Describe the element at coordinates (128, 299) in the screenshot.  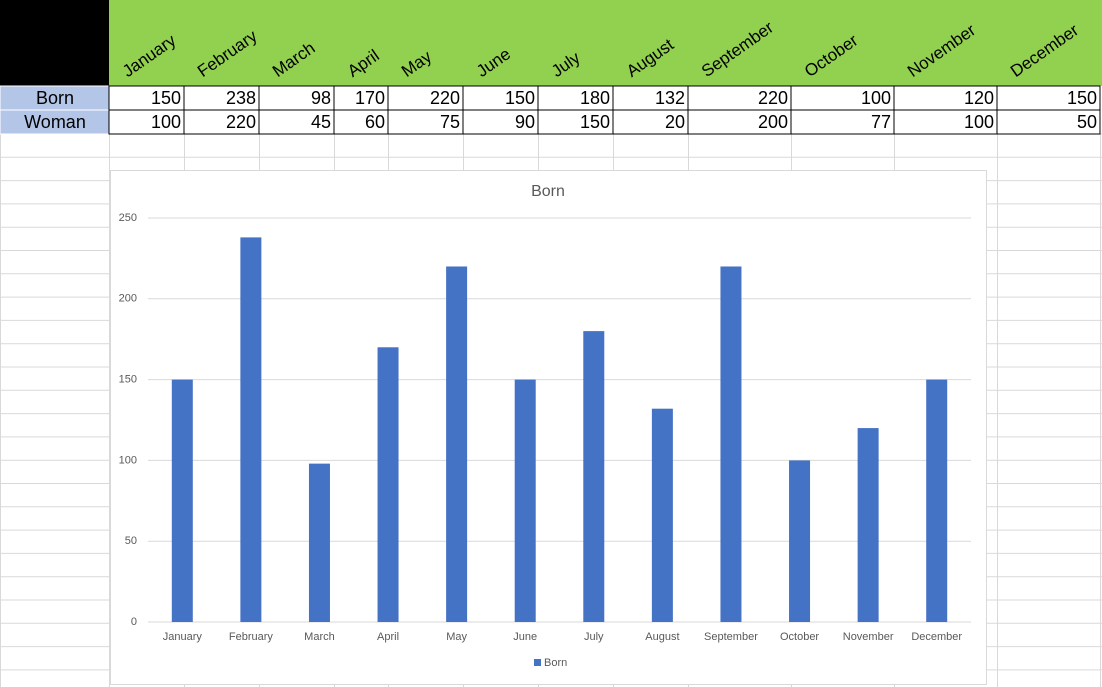
I see `y-tick-label: 200` at that location.